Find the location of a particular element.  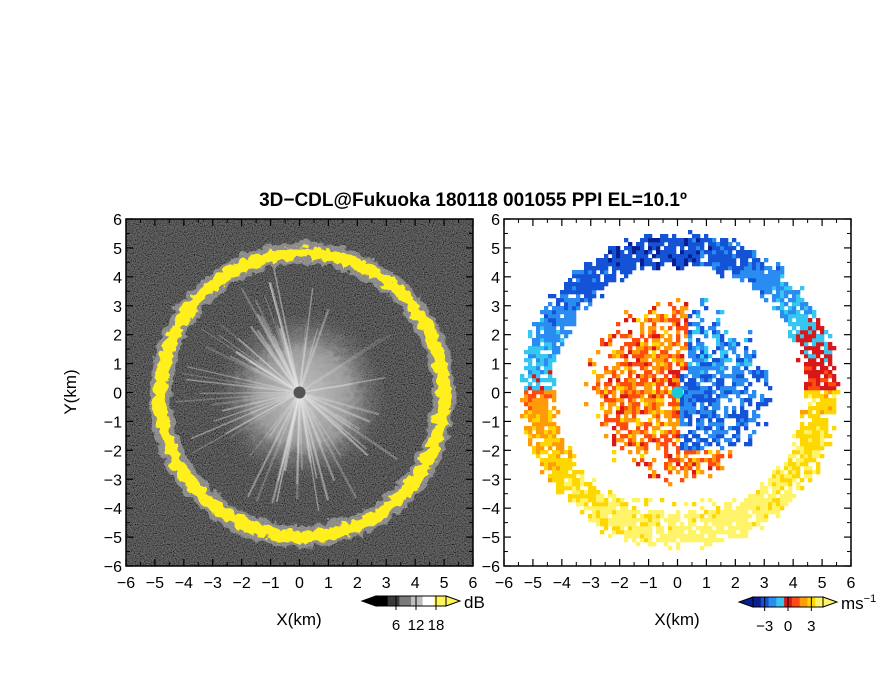

reflectivity-x-tick-label: 2 is located at coordinates (357, 583).